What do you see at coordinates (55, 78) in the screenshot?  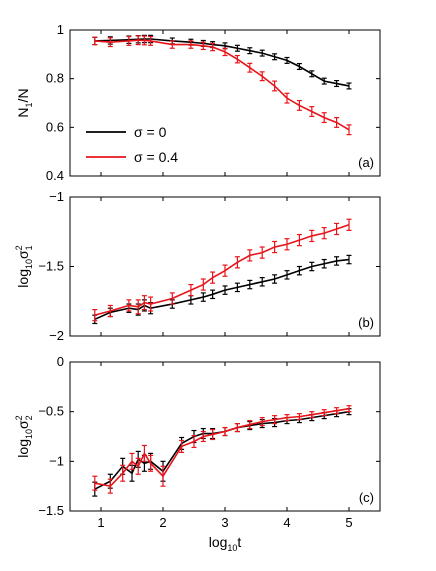 I see `y-tick-label: 0.8` at bounding box center [55, 78].